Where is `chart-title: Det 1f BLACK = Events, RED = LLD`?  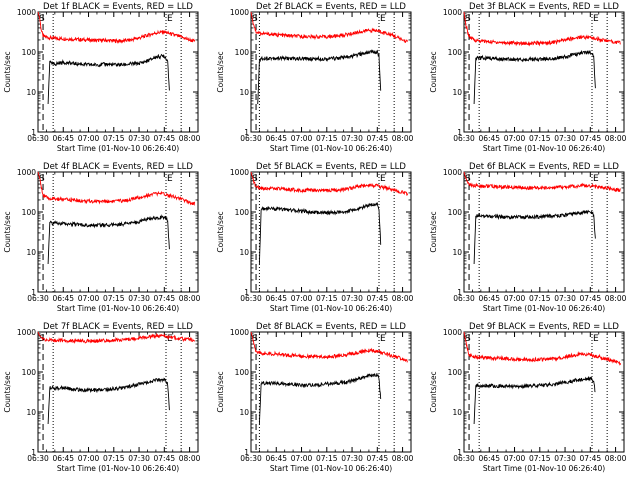 chart-title: Det 1f BLACK = Events, RED = LLD is located at coordinates (118, 7).